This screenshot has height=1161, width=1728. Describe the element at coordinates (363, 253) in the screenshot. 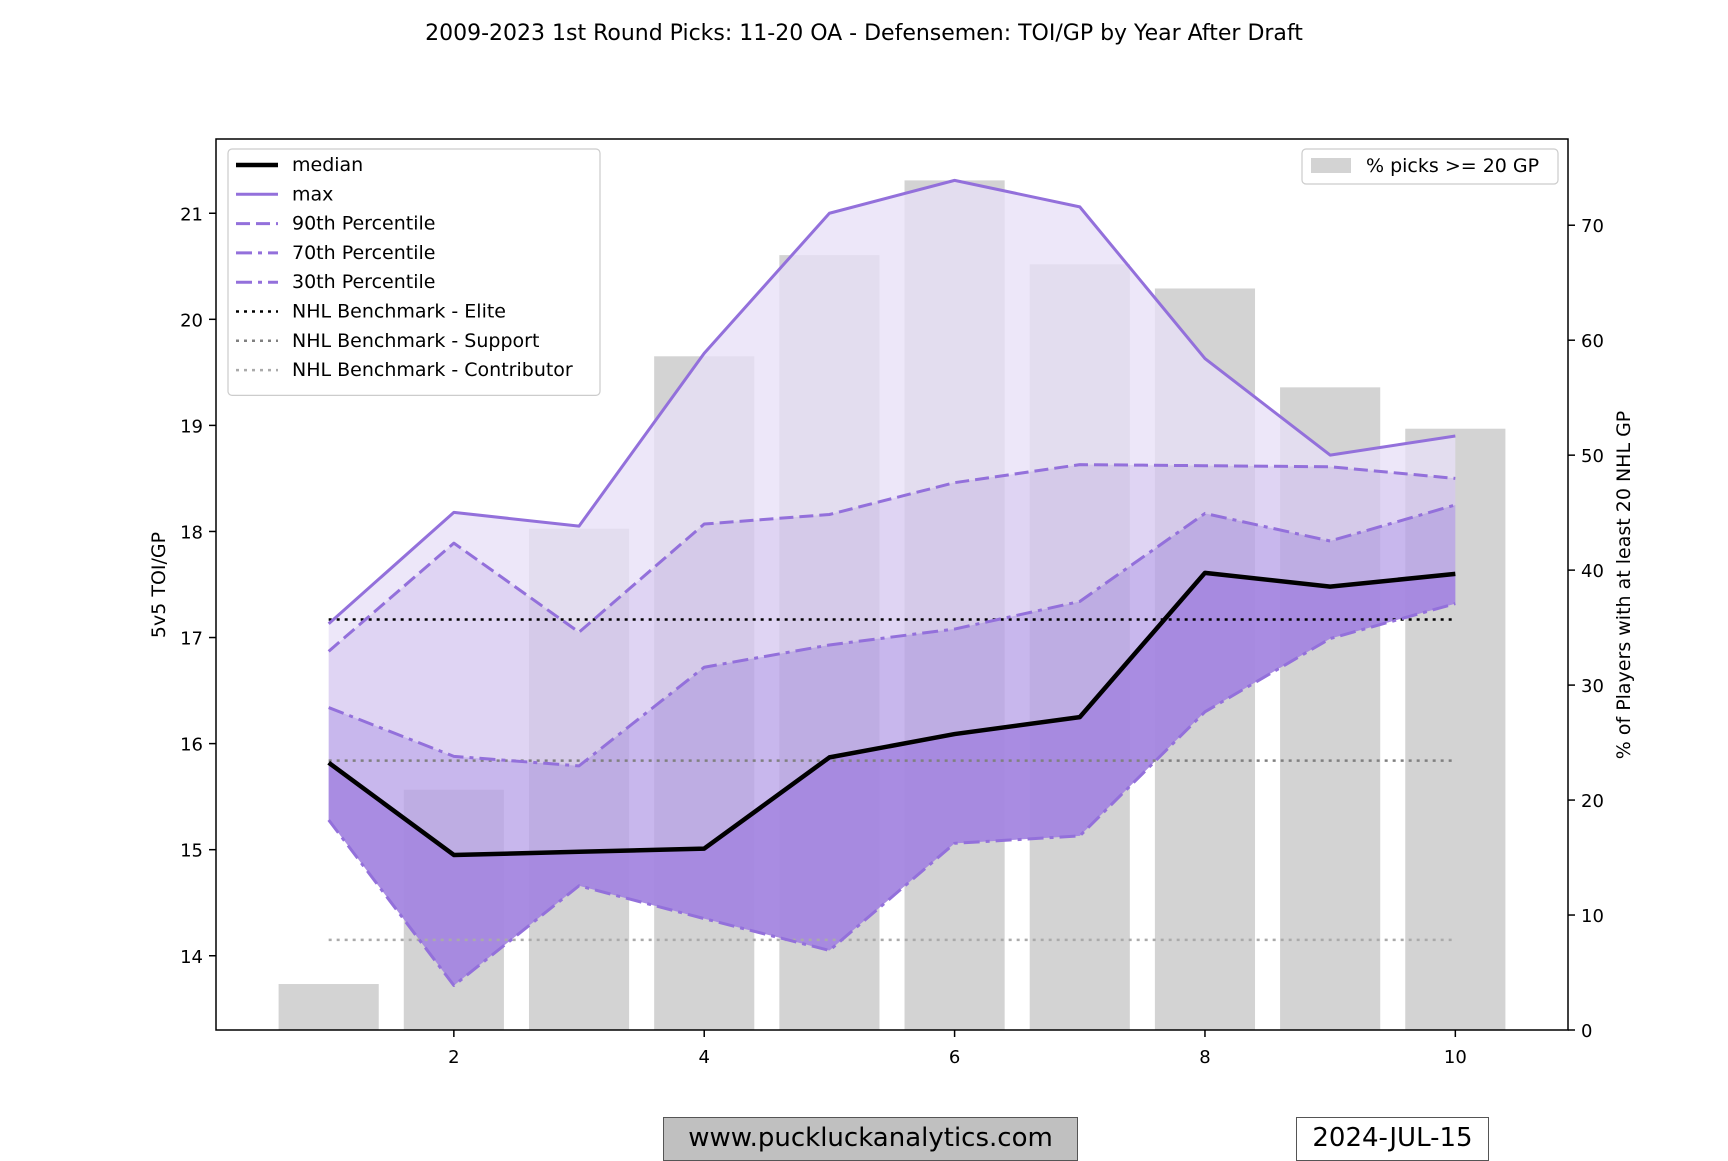

I see `legend-label: 70th Percentile` at that location.